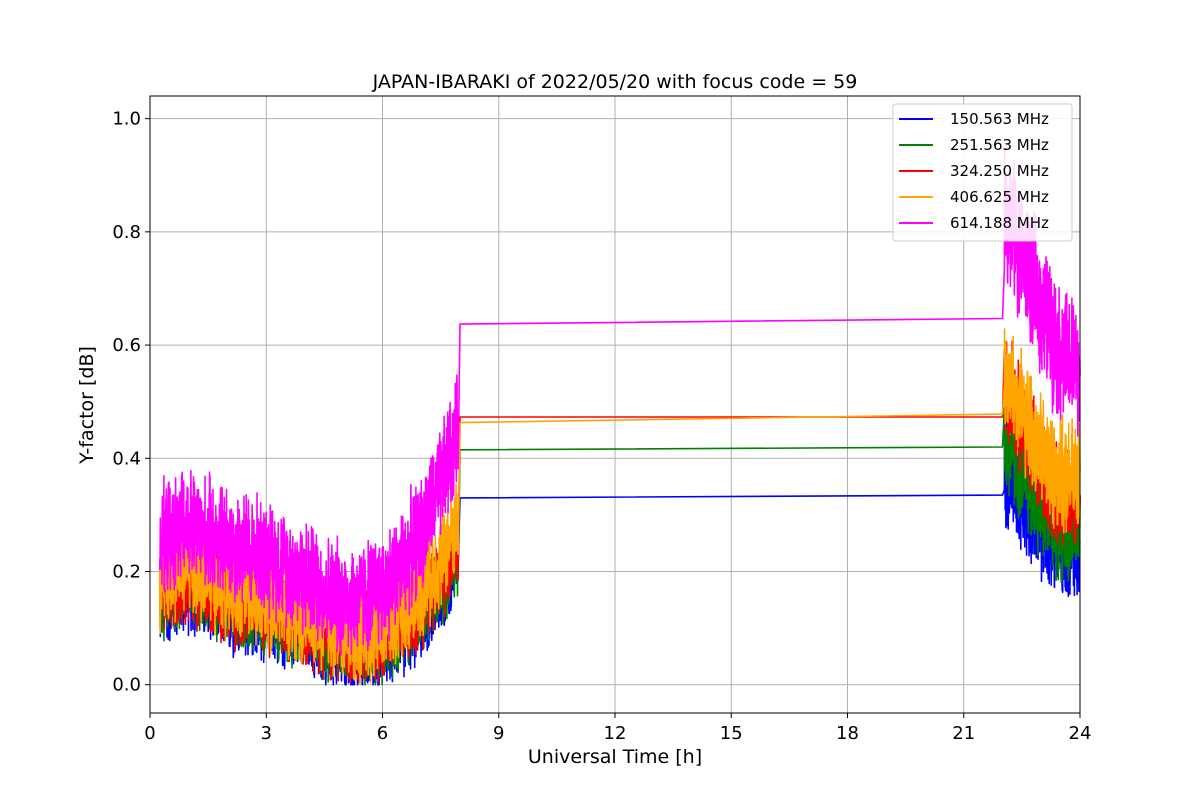  What do you see at coordinates (1080, 733) in the screenshot?
I see `x-tick-label: 24` at bounding box center [1080, 733].